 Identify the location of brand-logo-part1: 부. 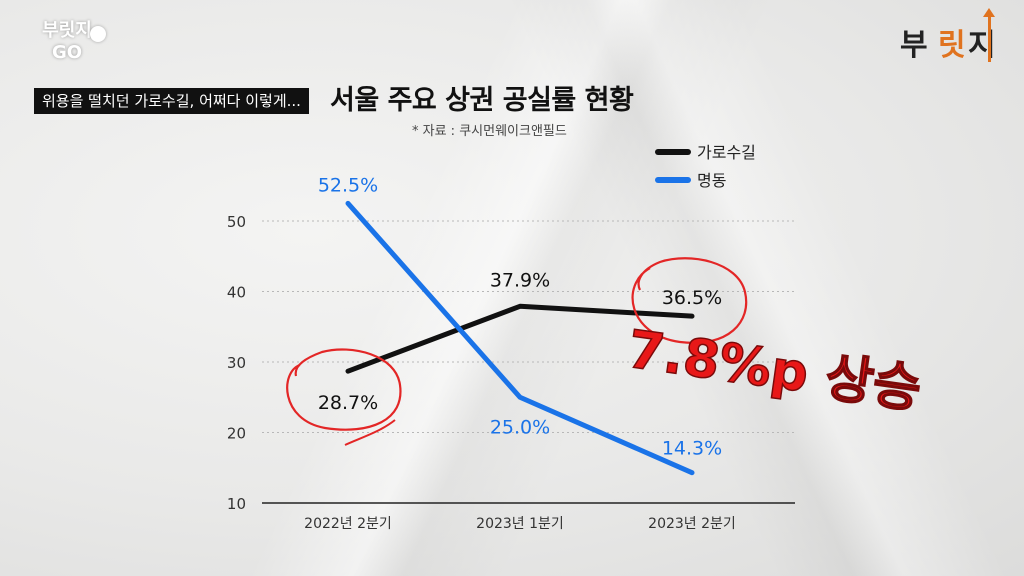
(914, 45).